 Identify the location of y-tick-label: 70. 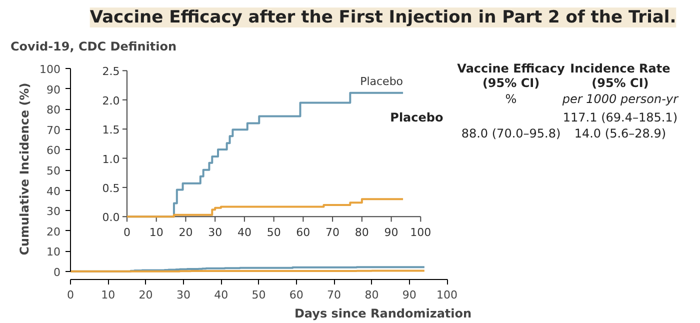
(53, 130).